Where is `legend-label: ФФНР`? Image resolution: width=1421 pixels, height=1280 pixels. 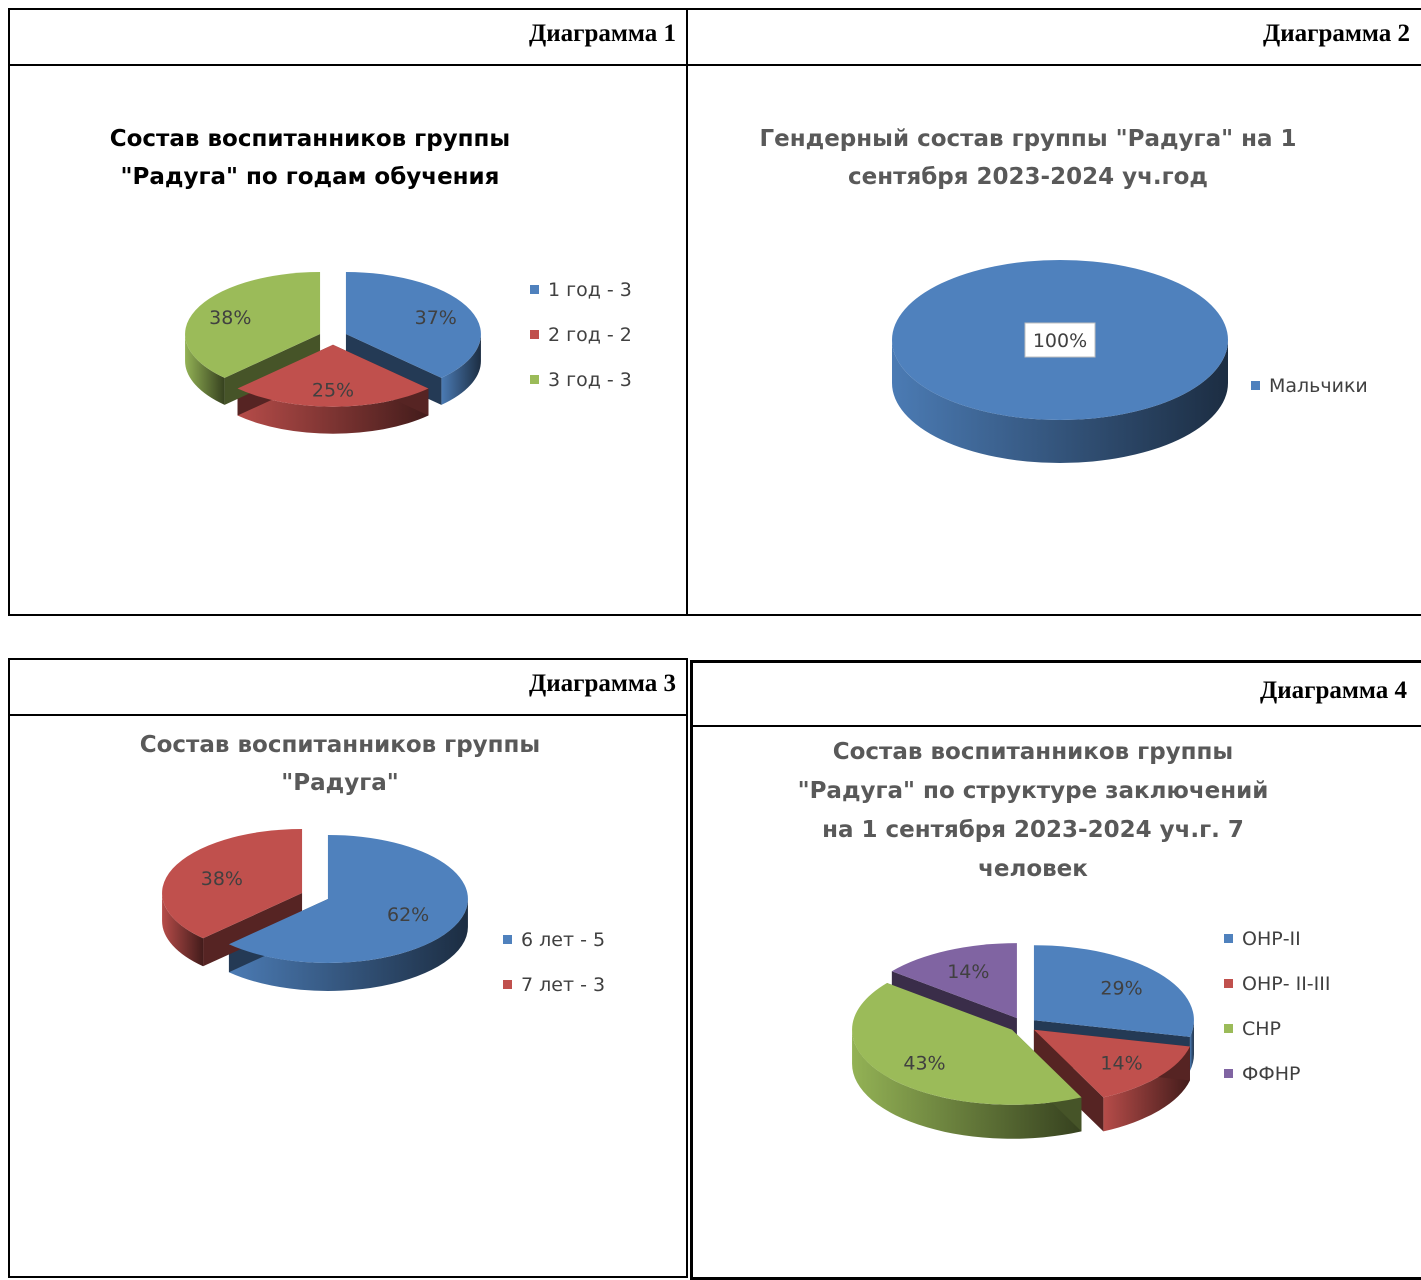
legend-label: ФФНР is located at coordinates (1271, 1073).